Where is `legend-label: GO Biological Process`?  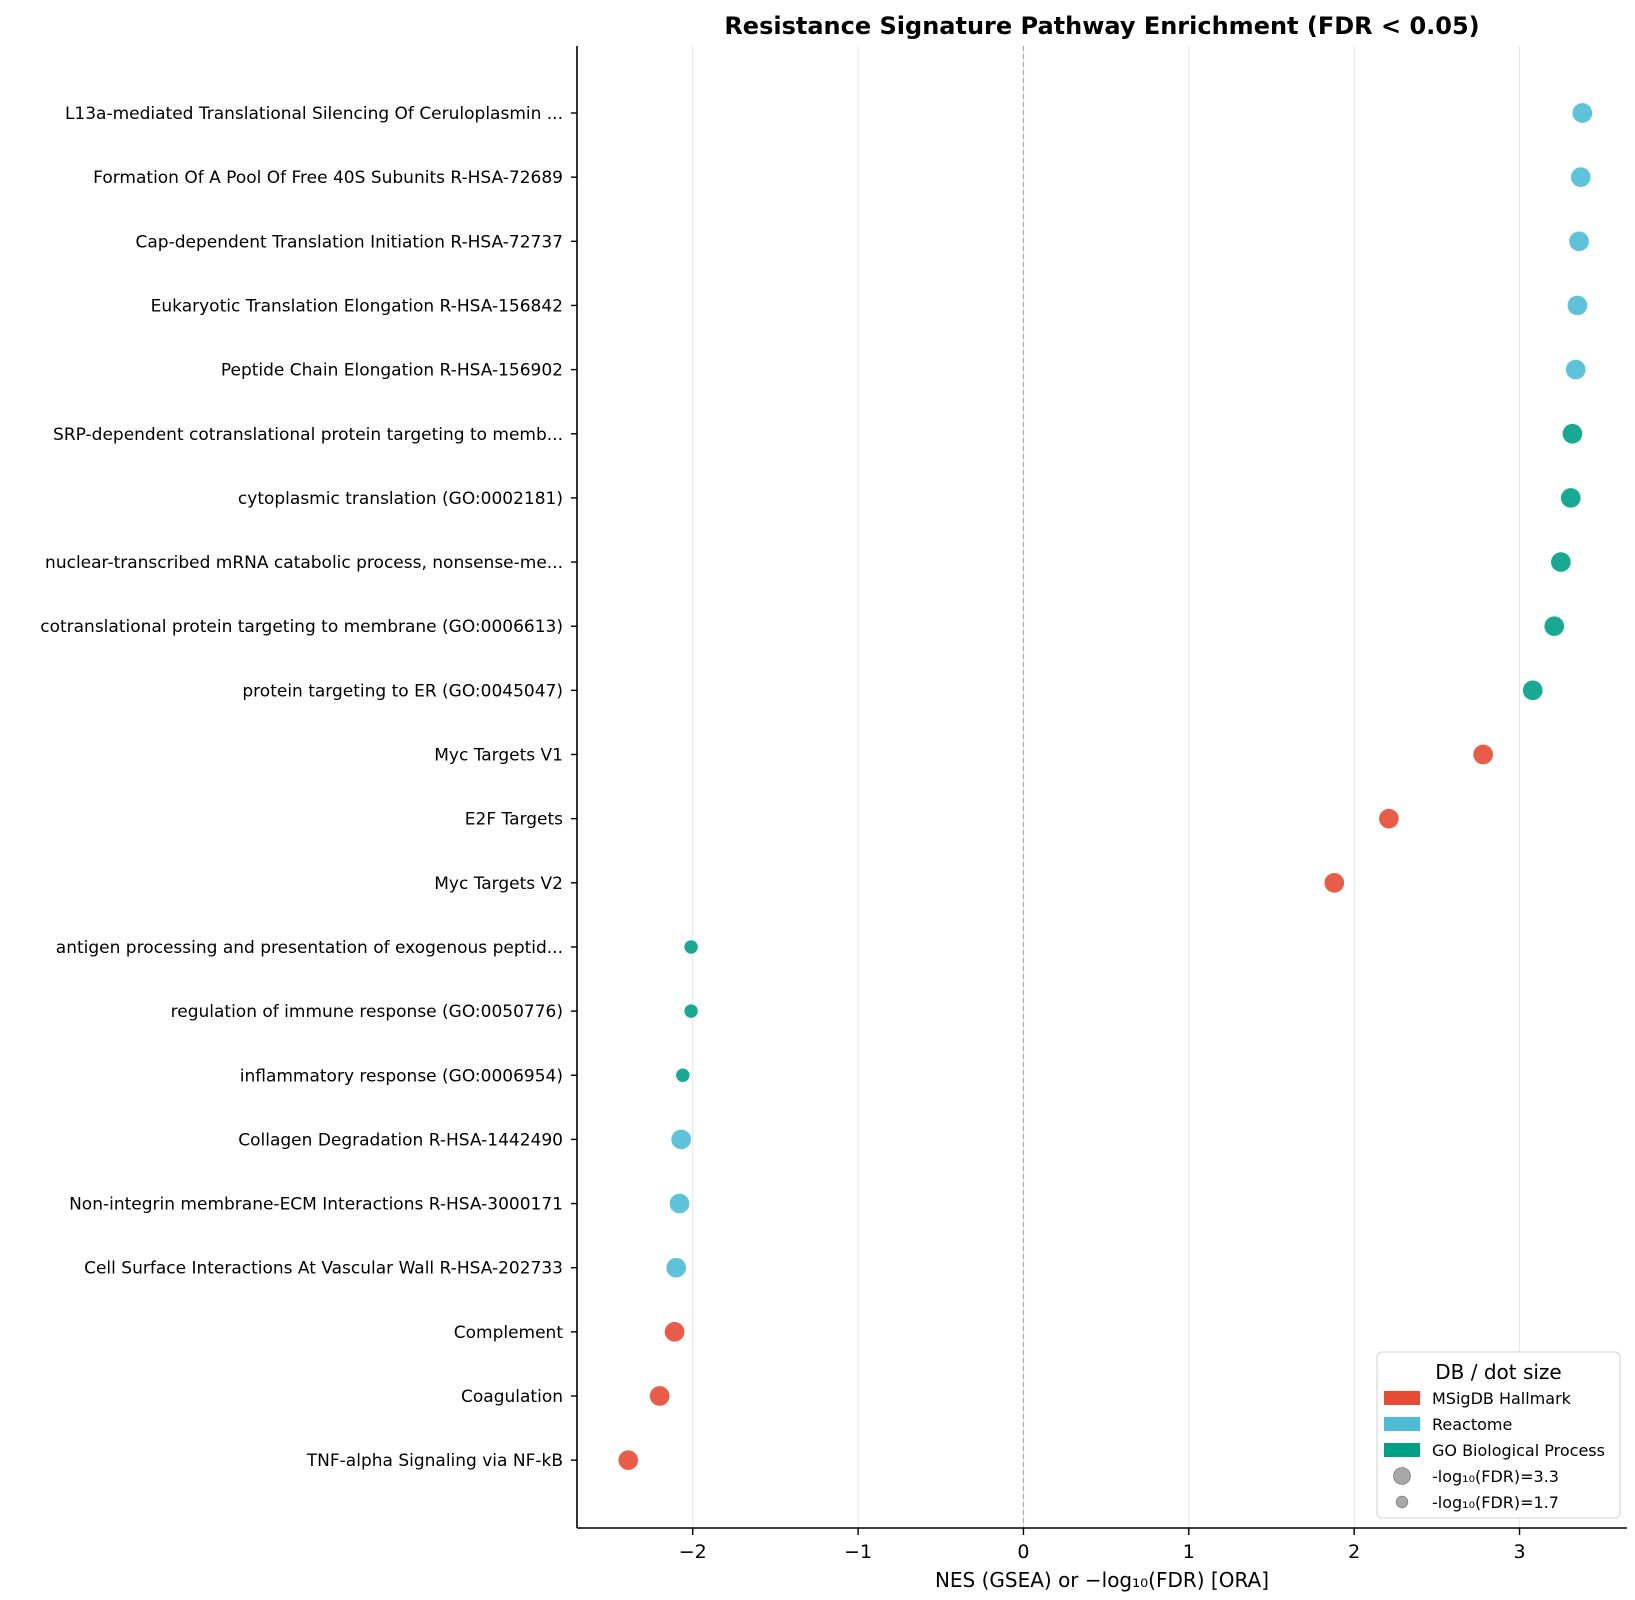
legend-label: GO Biological Process is located at coordinates (1518, 1450).